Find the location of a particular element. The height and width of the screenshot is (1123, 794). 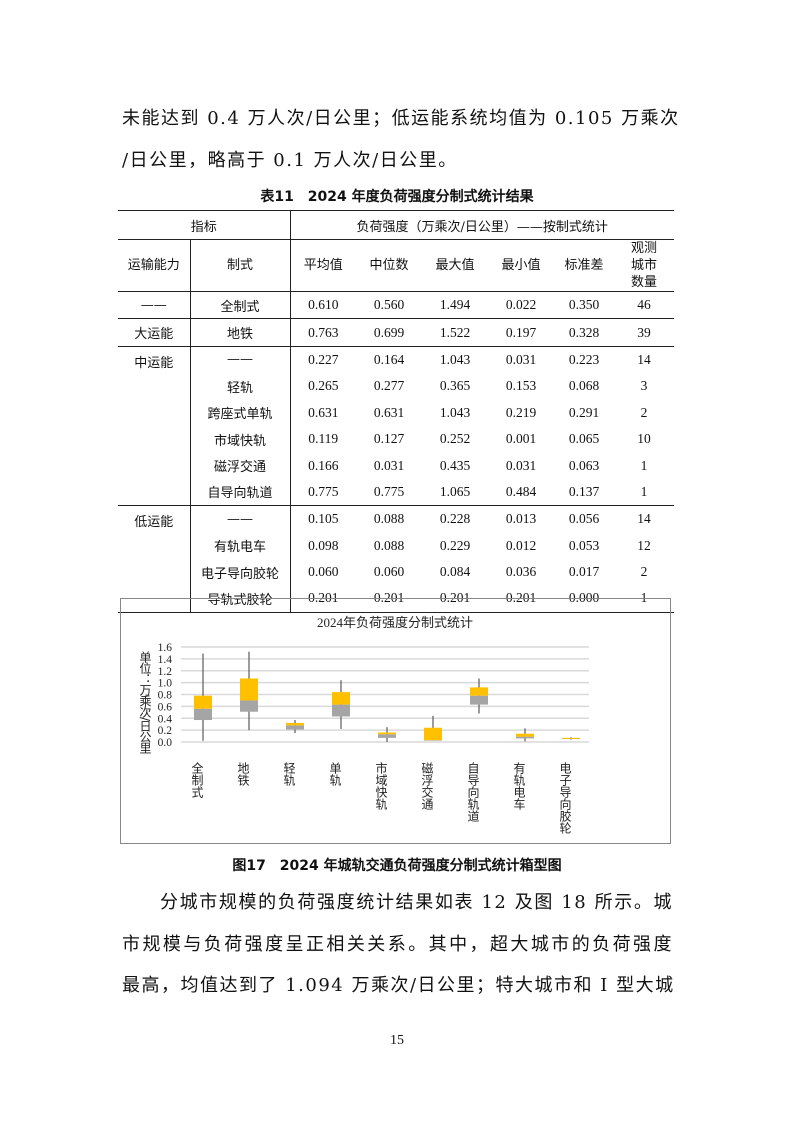

table-row: 磁浮交通 0.166 0.031 0.435 0.031 0.063 1 is located at coordinates (396, 465).